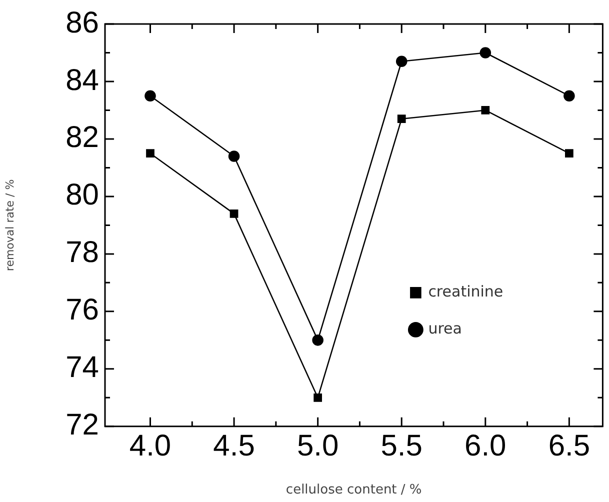 This screenshot has width=609, height=502. Describe the element at coordinates (466, 291) in the screenshot. I see `legend-label: creatinine` at that location.